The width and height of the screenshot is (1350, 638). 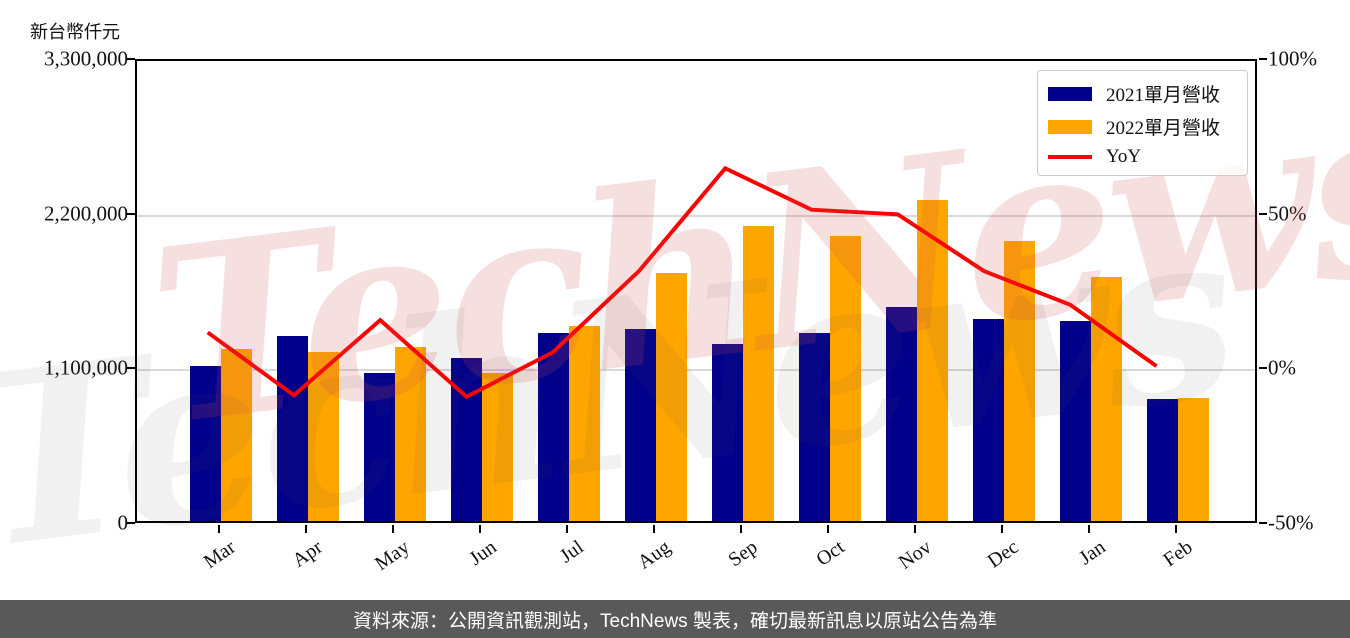 I want to click on left-tick-label-1100000: 1,100,000, so click(x=86, y=367).